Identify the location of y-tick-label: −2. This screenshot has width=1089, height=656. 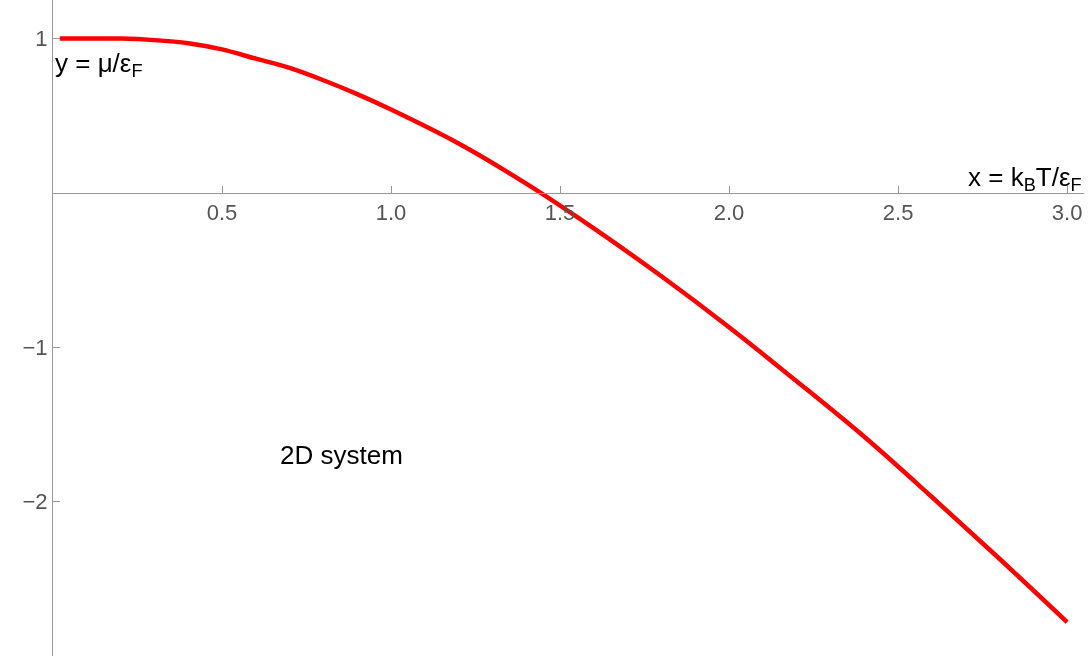
(35, 502).